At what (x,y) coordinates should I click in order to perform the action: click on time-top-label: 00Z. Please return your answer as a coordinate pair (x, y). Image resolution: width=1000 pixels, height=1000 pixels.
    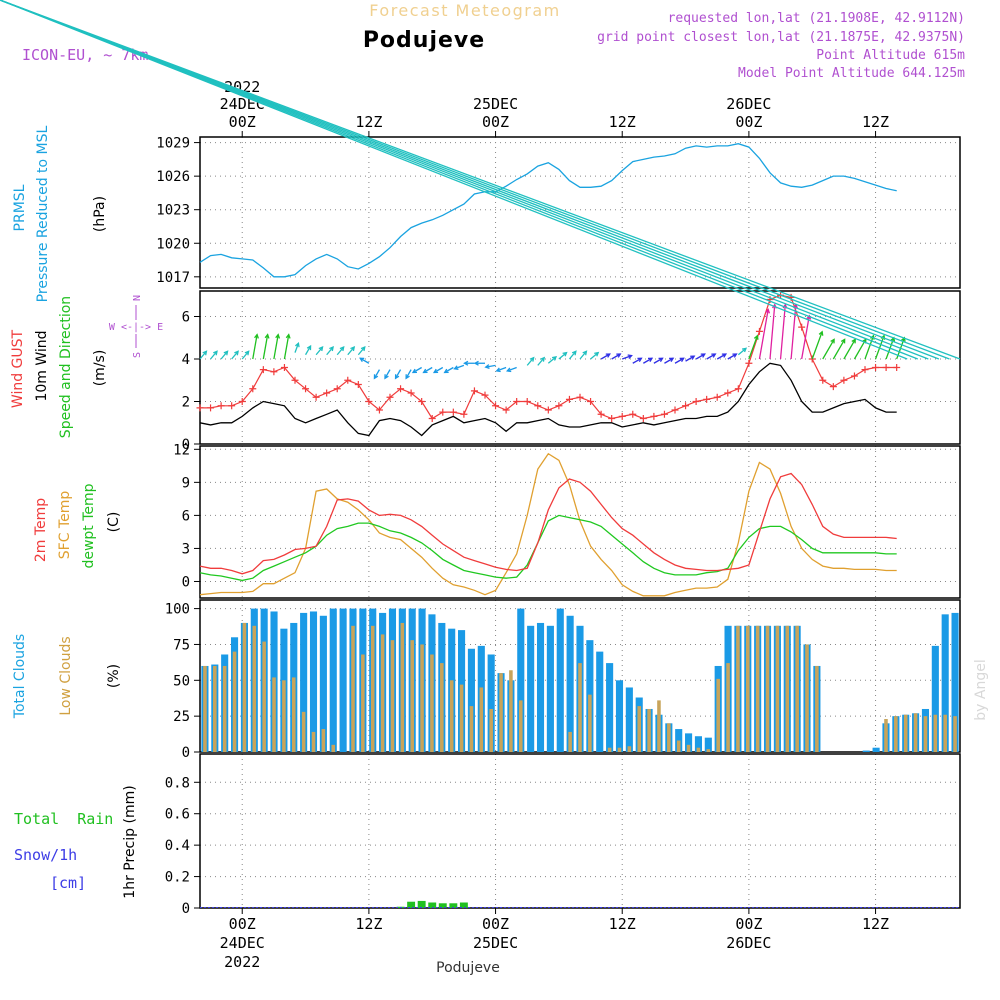
    Looking at the image, I should click on (495, 122).